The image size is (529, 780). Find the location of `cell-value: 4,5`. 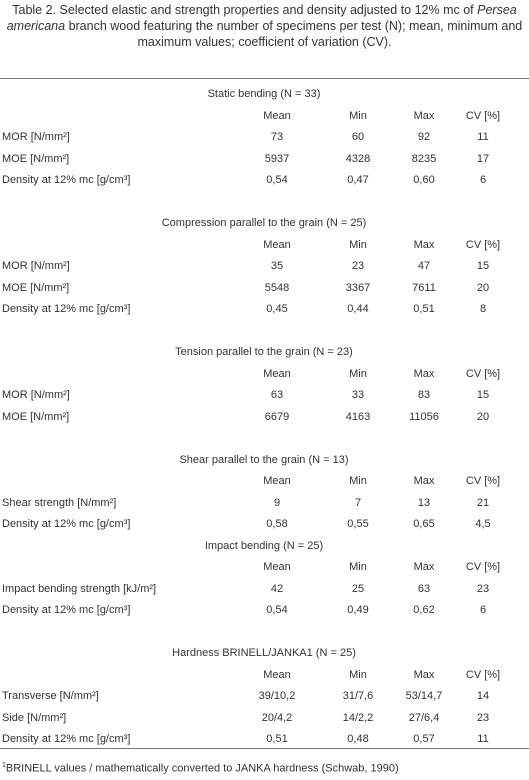

cell-value: 4,5 is located at coordinates (483, 524).